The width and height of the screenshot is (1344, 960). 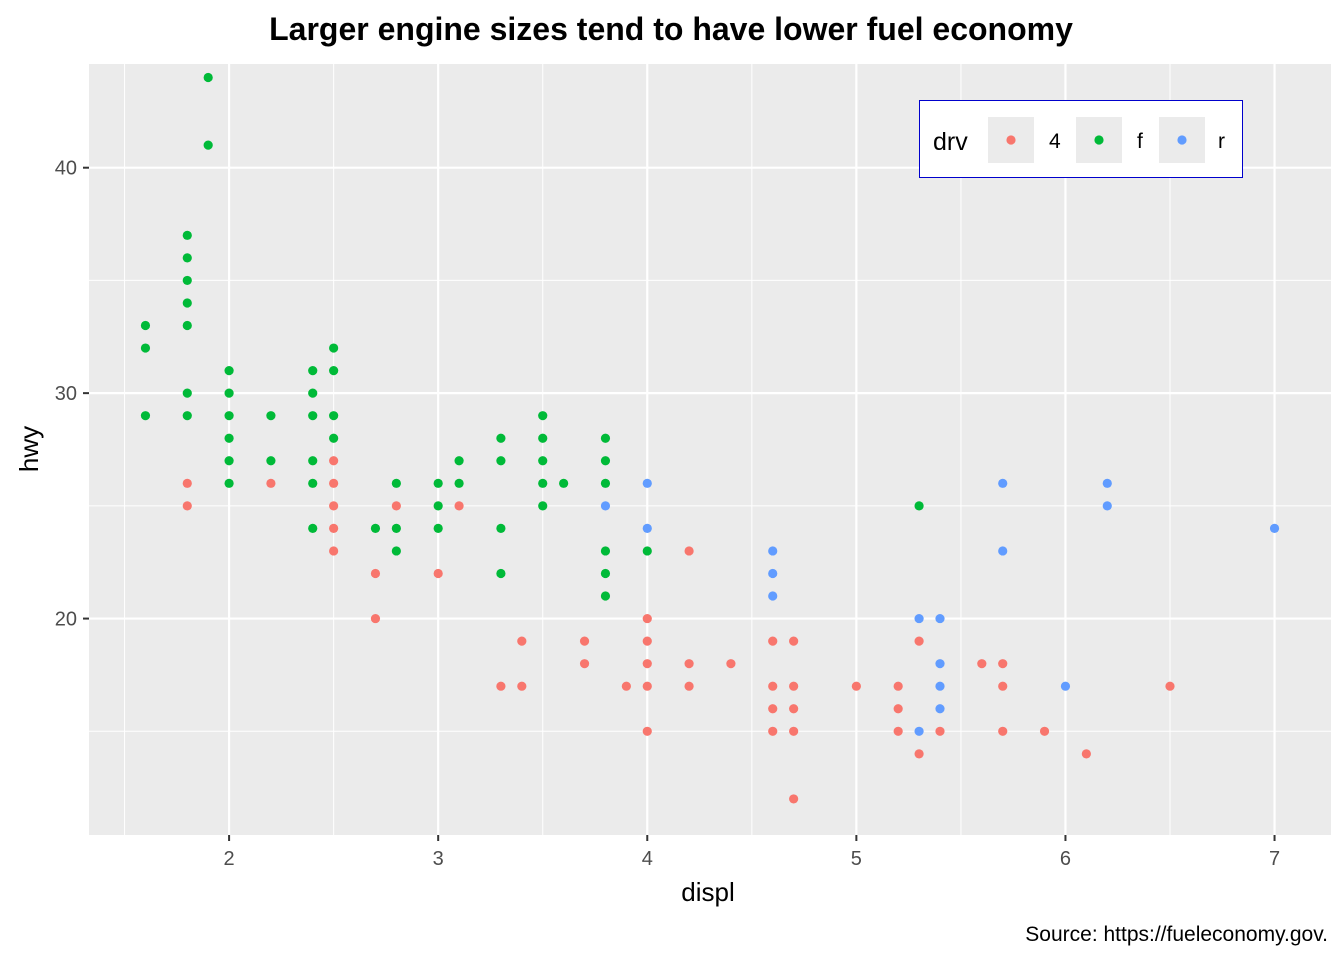 What do you see at coordinates (66, 394) in the screenshot?
I see `y-tick-label: 30` at bounding box center [66, 394].